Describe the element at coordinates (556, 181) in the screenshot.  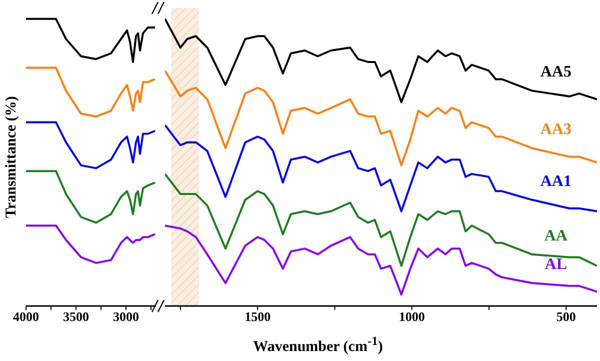
I see `series-label: AA1` at that location.